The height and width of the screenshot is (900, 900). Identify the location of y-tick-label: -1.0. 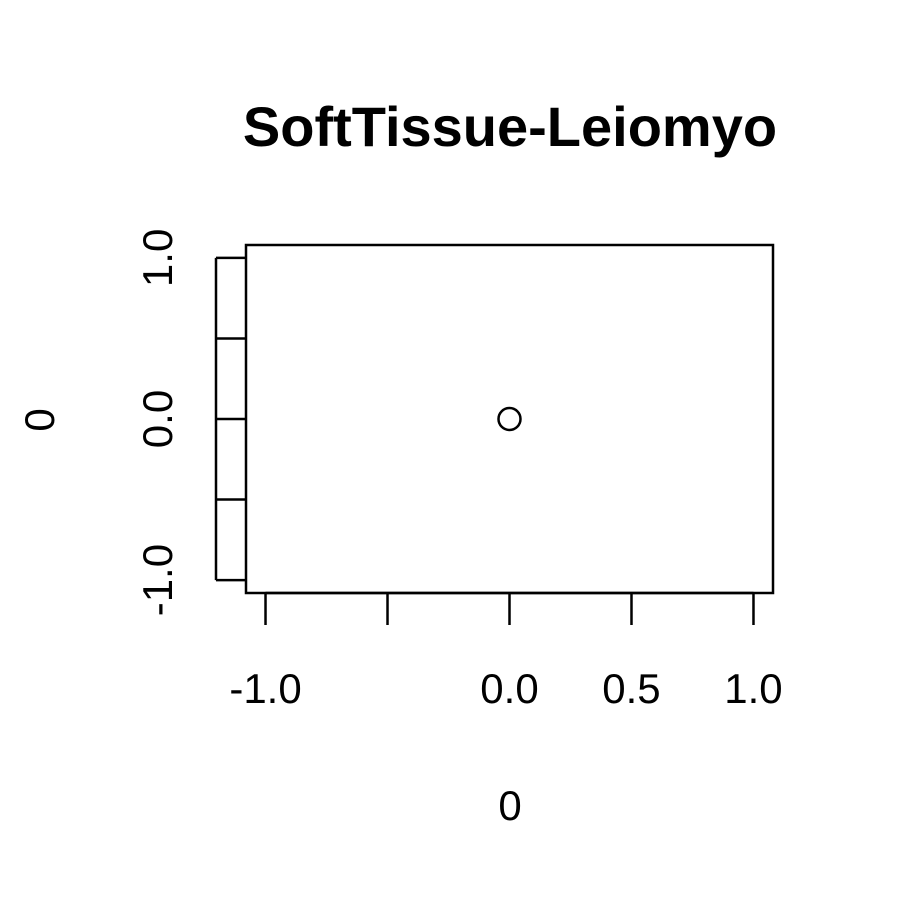
(157, 580).